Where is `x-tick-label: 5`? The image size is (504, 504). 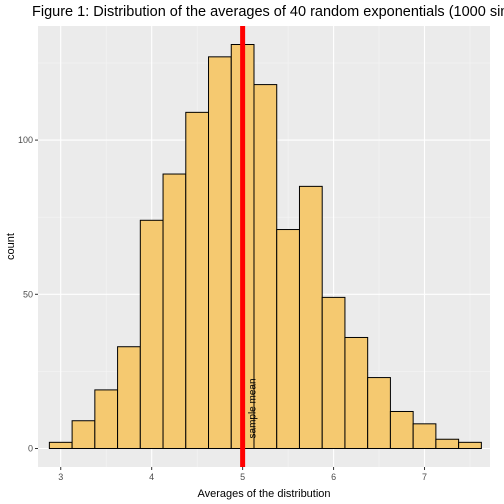
x-tick-label: 5 is located at coordinates (242, 477).